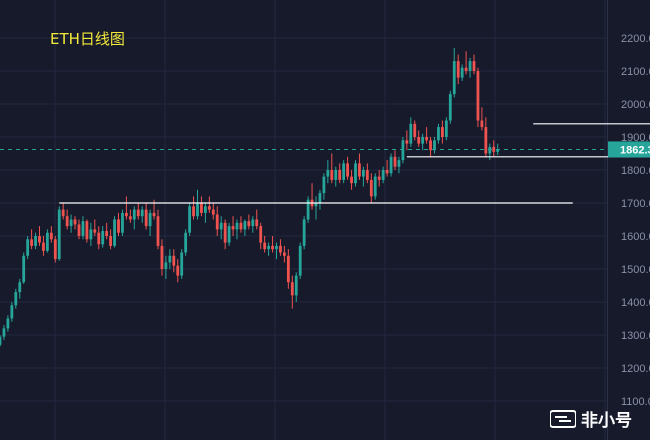  I want to click on y-tick-label: 1200.0, so click(635, 369).